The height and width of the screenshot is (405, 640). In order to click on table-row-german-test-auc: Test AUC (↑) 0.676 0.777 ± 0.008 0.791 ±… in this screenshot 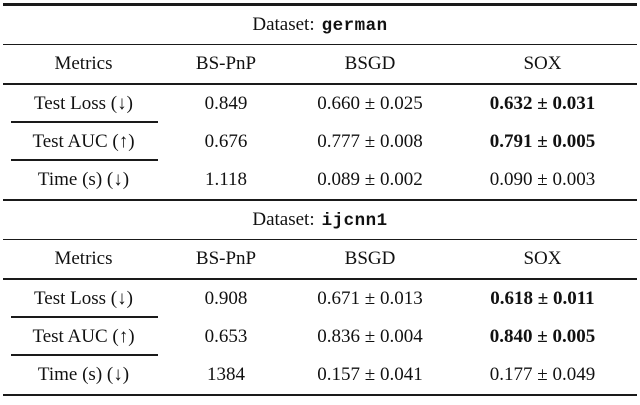, I will do `click(320, 142)`.